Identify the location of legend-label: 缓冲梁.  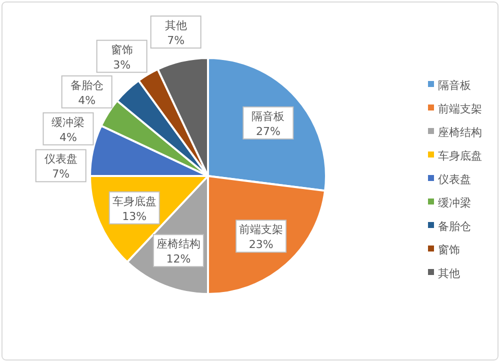
(454, 203).